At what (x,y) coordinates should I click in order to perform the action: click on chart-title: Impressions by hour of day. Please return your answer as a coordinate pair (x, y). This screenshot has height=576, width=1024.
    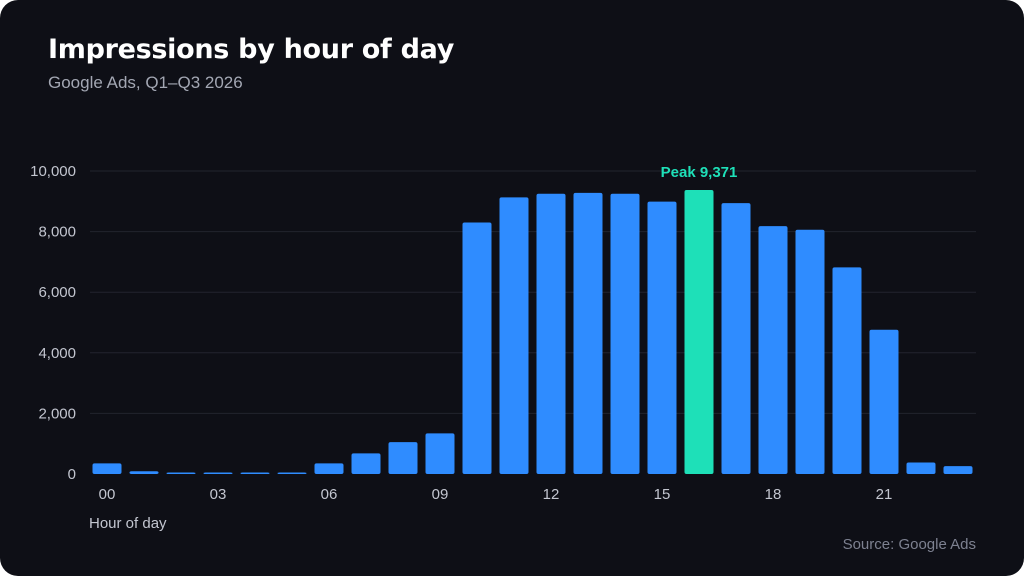
    Looking at the image, I should click on (251, 49).